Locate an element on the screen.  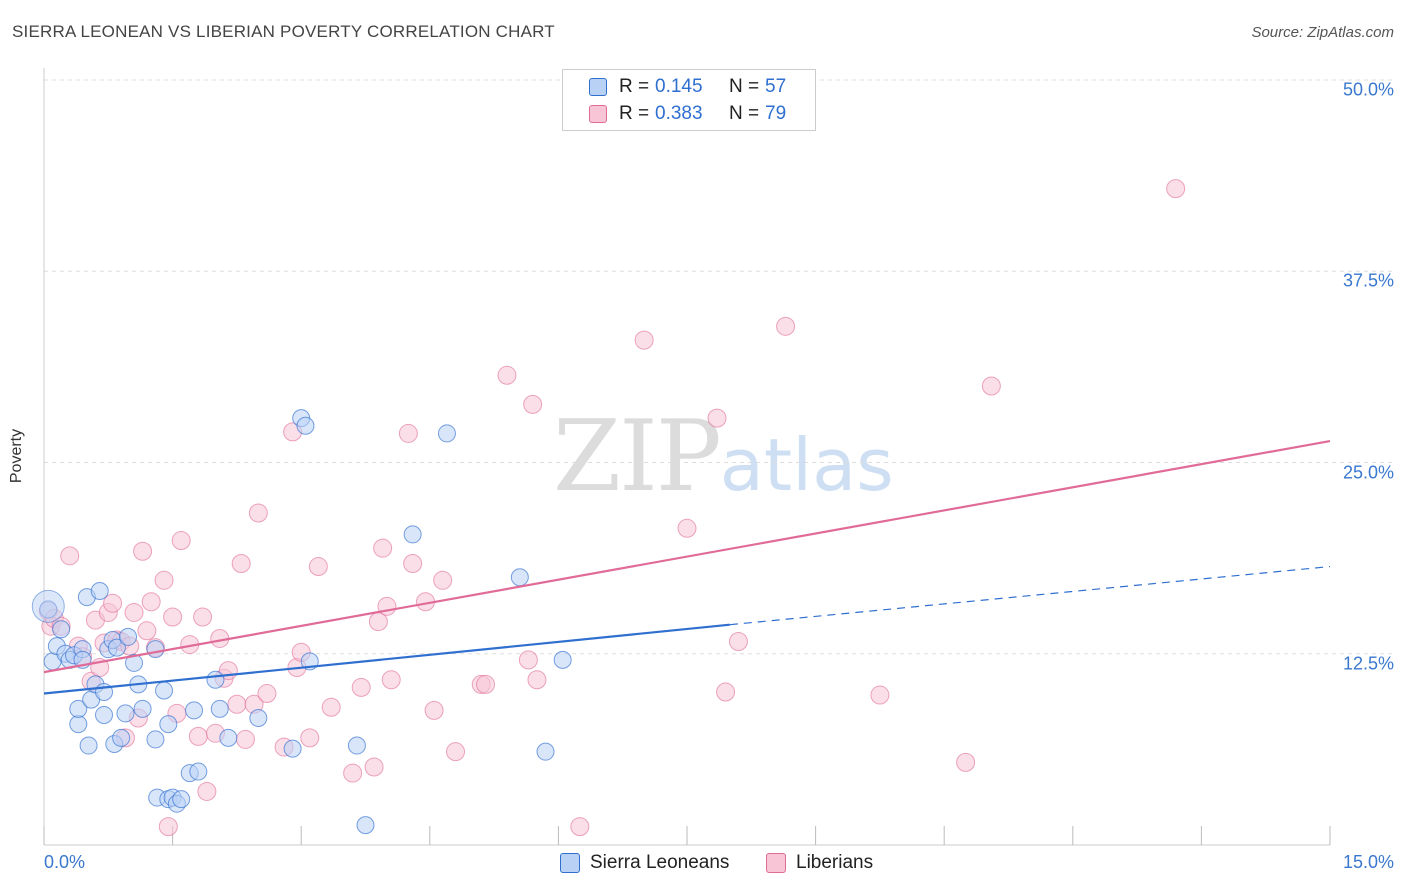
legend-label: Sierra Leoneans is located at coordinates (660, 862).